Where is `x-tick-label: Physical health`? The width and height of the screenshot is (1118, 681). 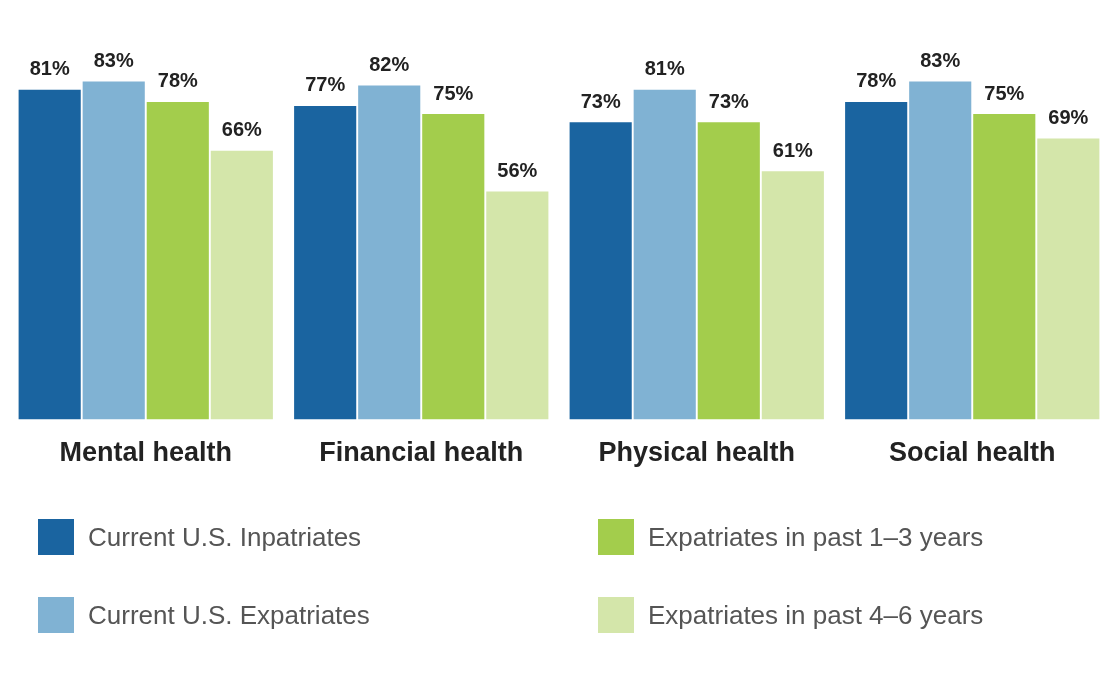
x-tick-label: Physical health is located at coordinates (697, 452).